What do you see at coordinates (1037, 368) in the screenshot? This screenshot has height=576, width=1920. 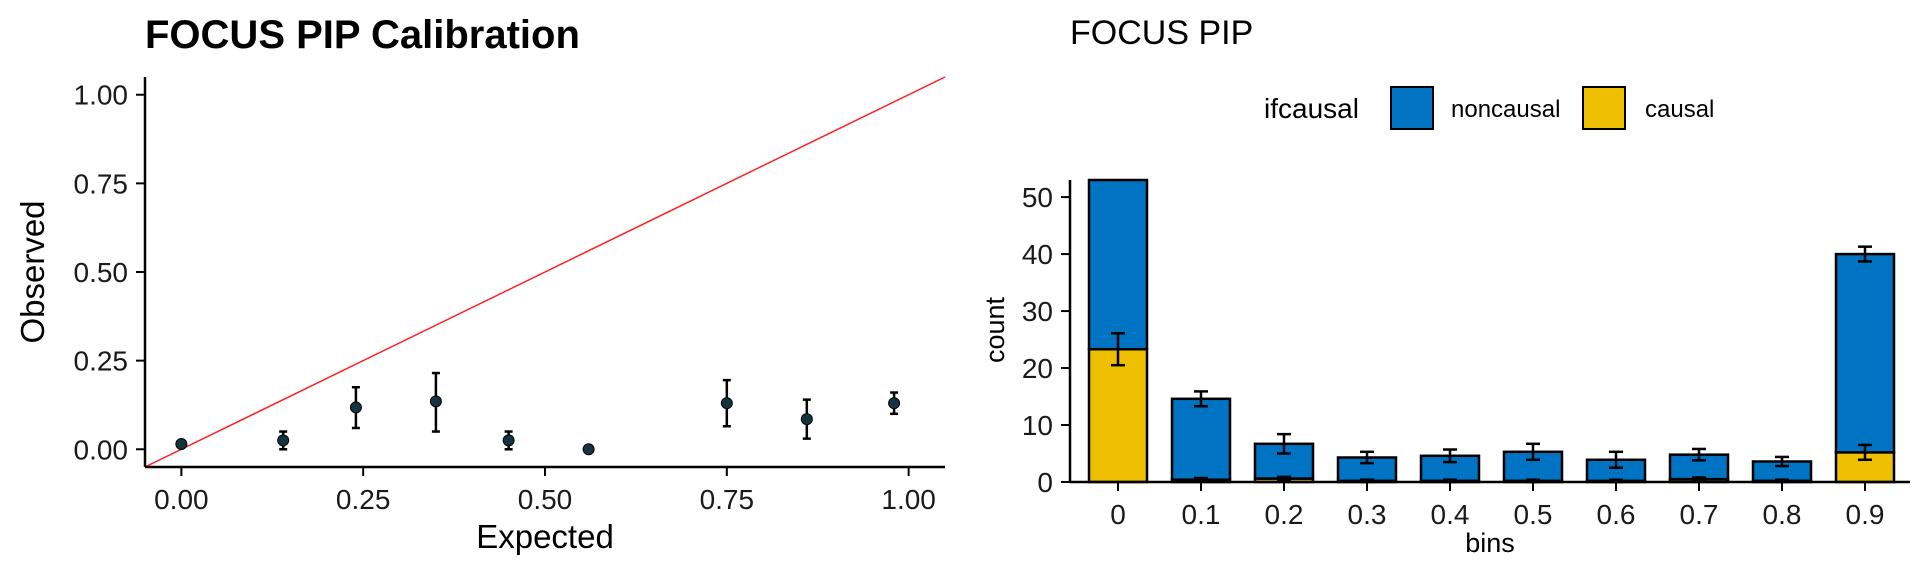 I see `y-tick-label: 20` at bounding box center [1037, 368].